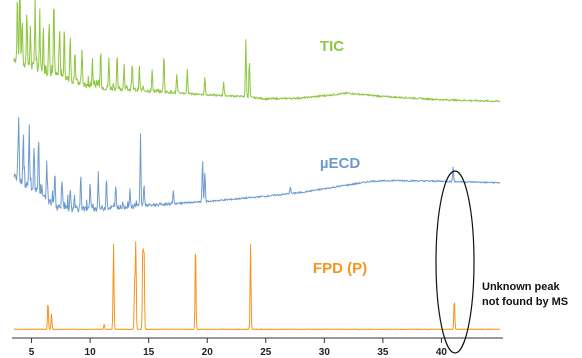 This screenshot has height=358, width=582. Describe the element at coordinates (266, 352) in the screenshot. I see `x-tick-label: 25` at that location.